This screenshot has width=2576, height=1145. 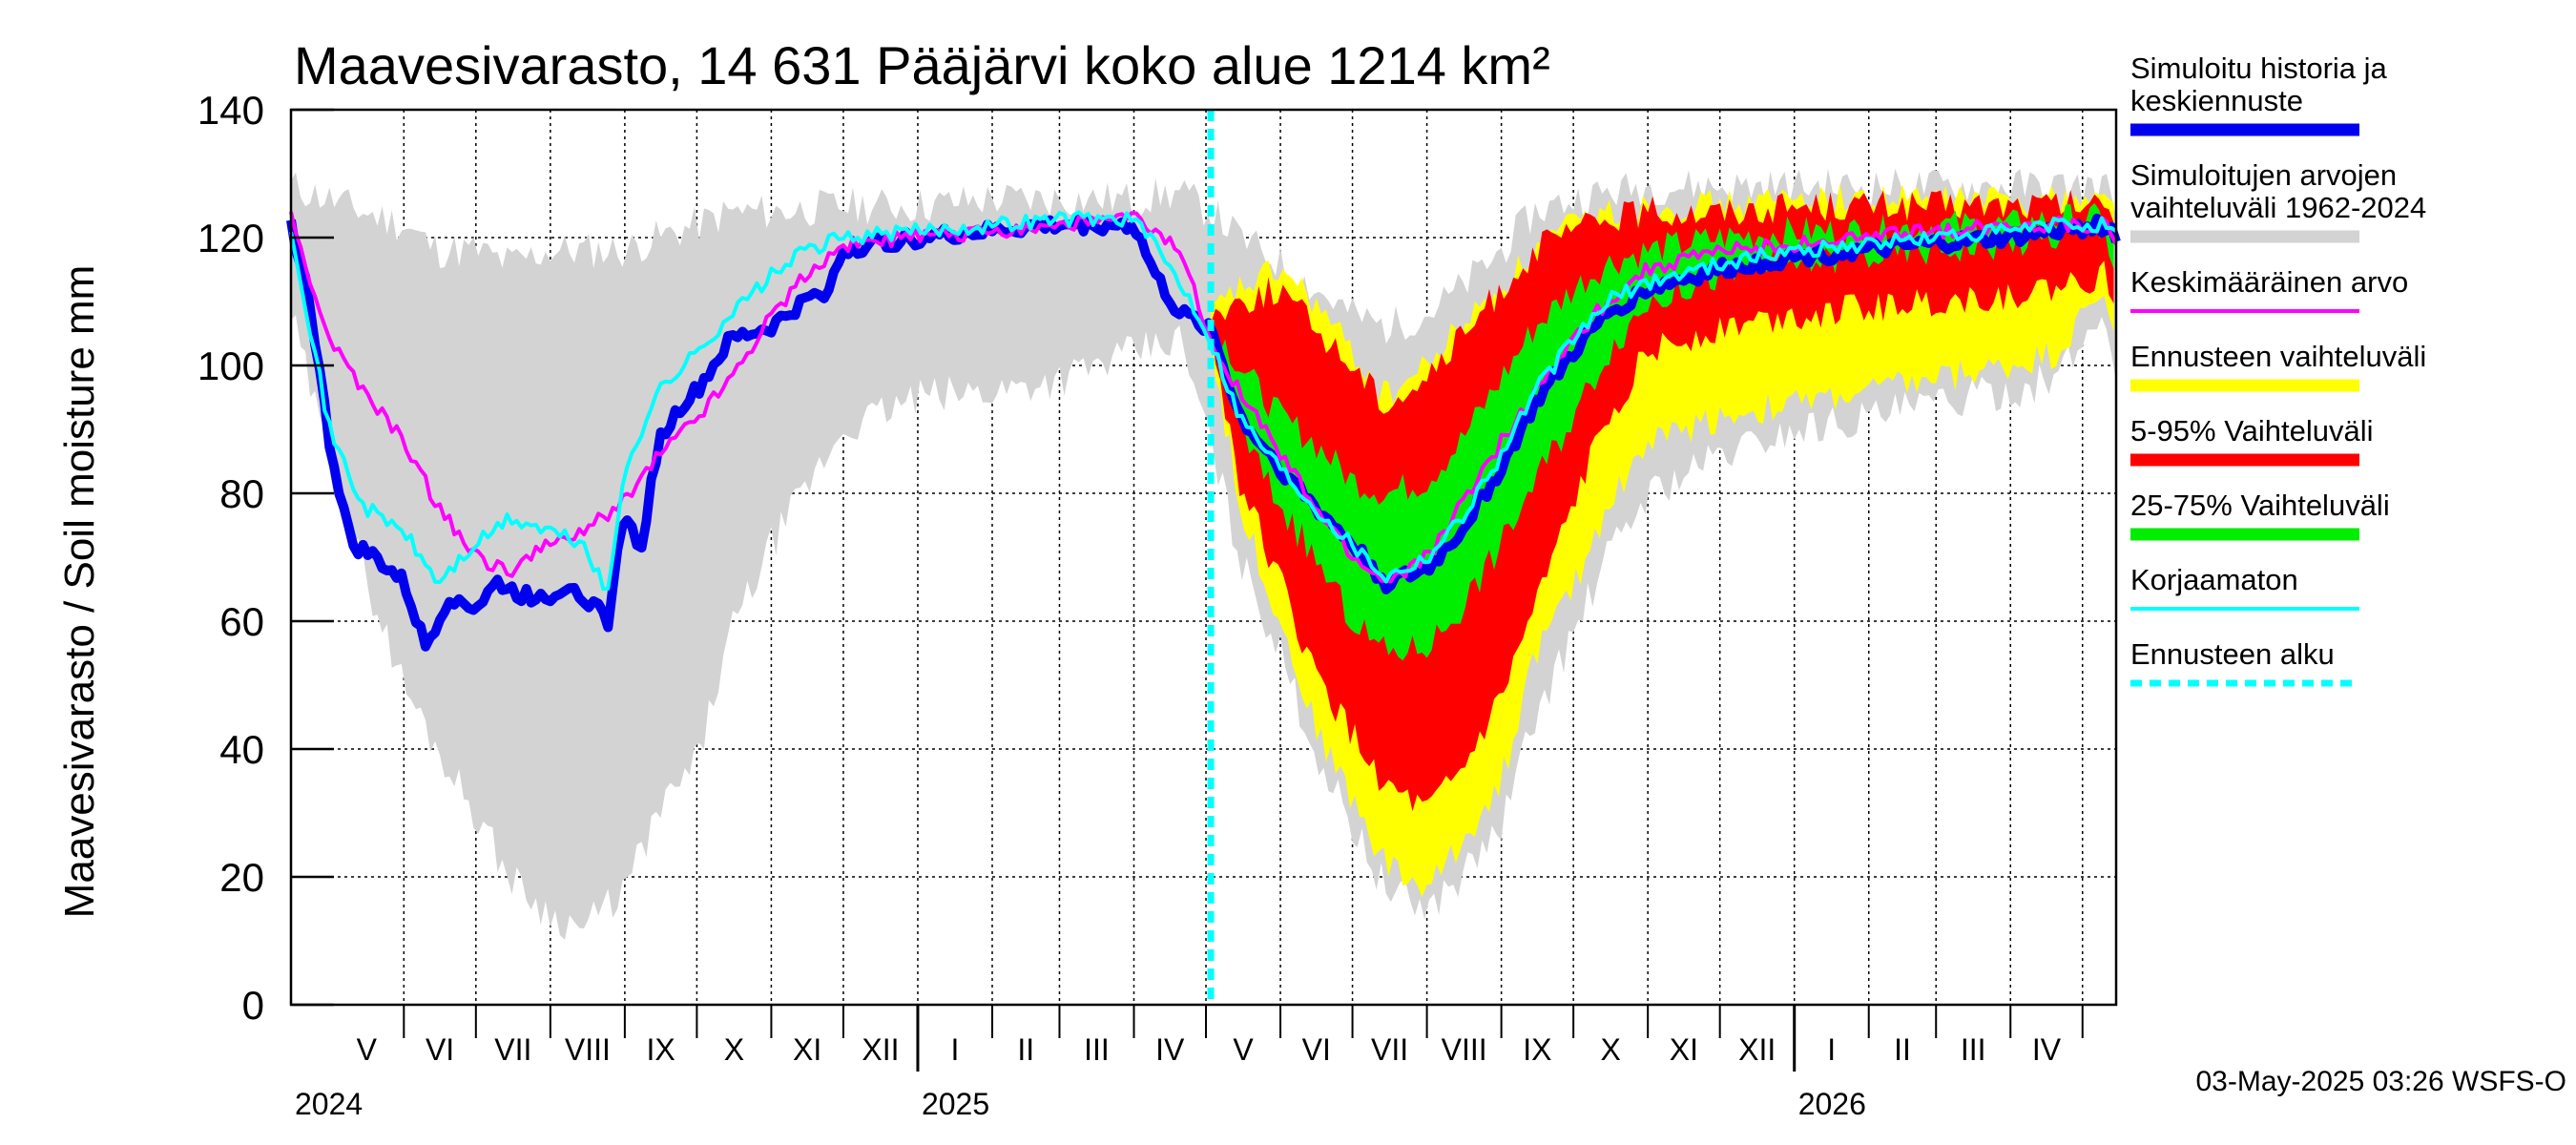 What do you see at coordinates (2278, 207) in the screenshot?
I see `legend-label: vaihteluväli 1962-2024` at bounding box center [2278, 207].